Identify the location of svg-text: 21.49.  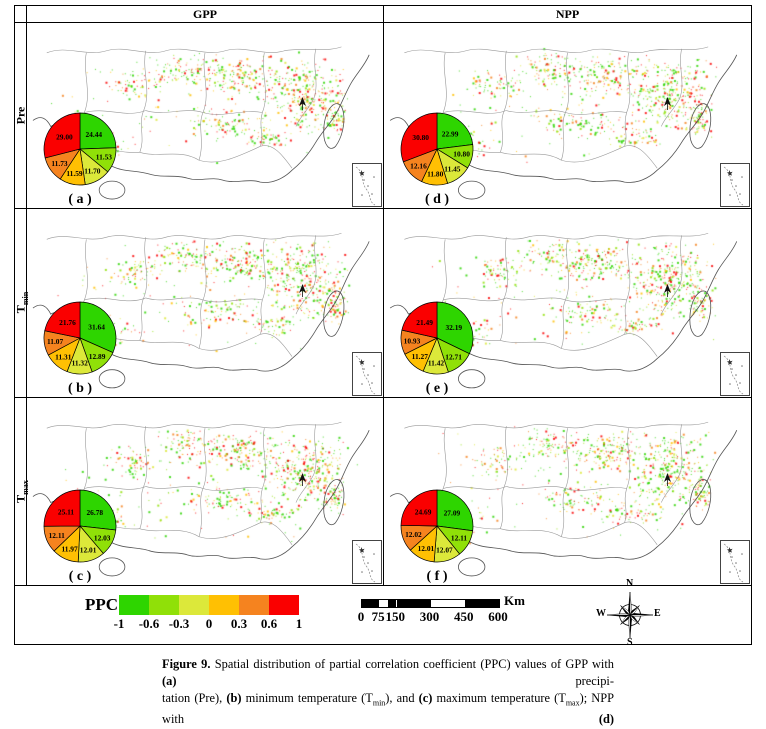
(424, 322).